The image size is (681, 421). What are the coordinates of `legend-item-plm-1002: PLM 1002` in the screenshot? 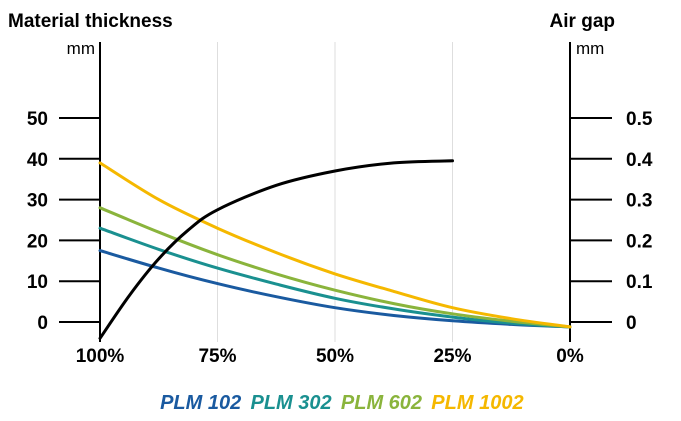 It's located at (477, 403).